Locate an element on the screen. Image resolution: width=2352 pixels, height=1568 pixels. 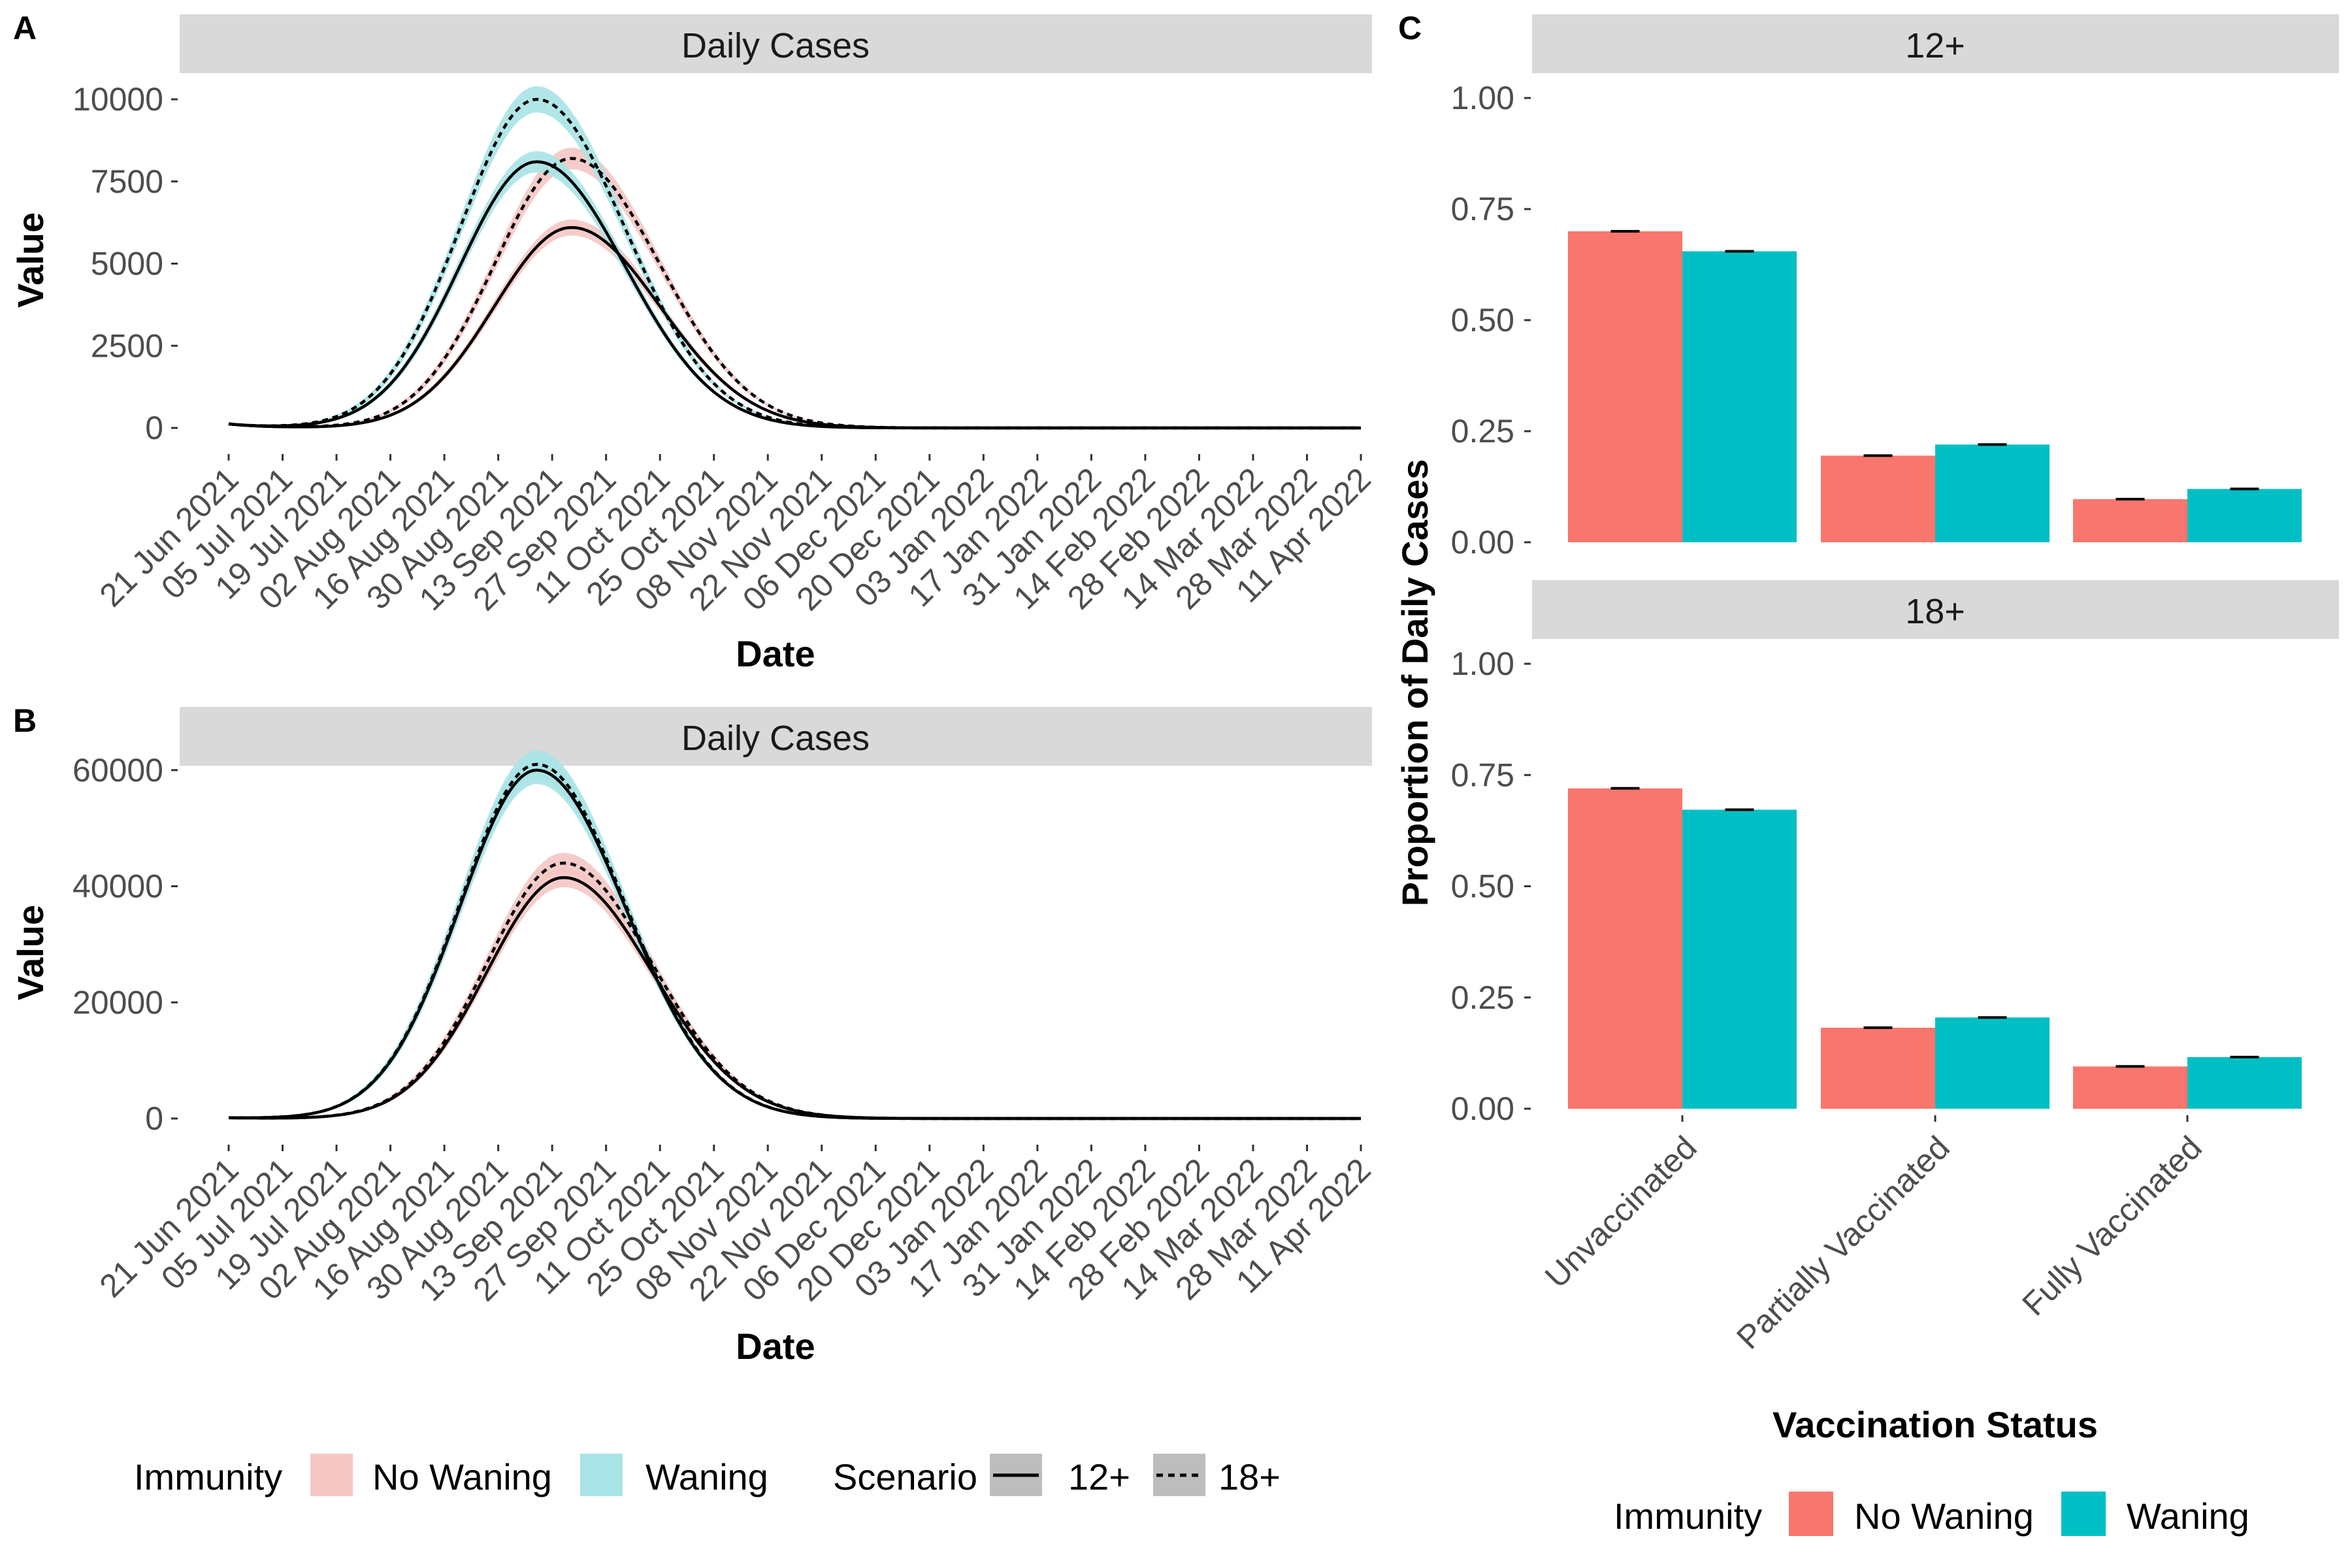
y-tick-label: 20000 is located at coordinates (118, 1002).